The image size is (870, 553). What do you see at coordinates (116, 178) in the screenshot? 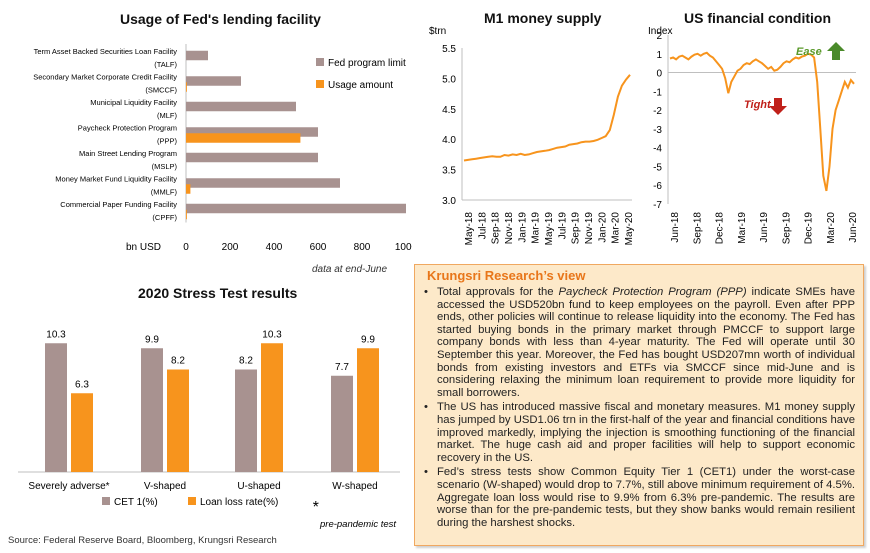
I see `category-label: Money Market Fund Liquidity Facility` at bounding box center [116, 178].